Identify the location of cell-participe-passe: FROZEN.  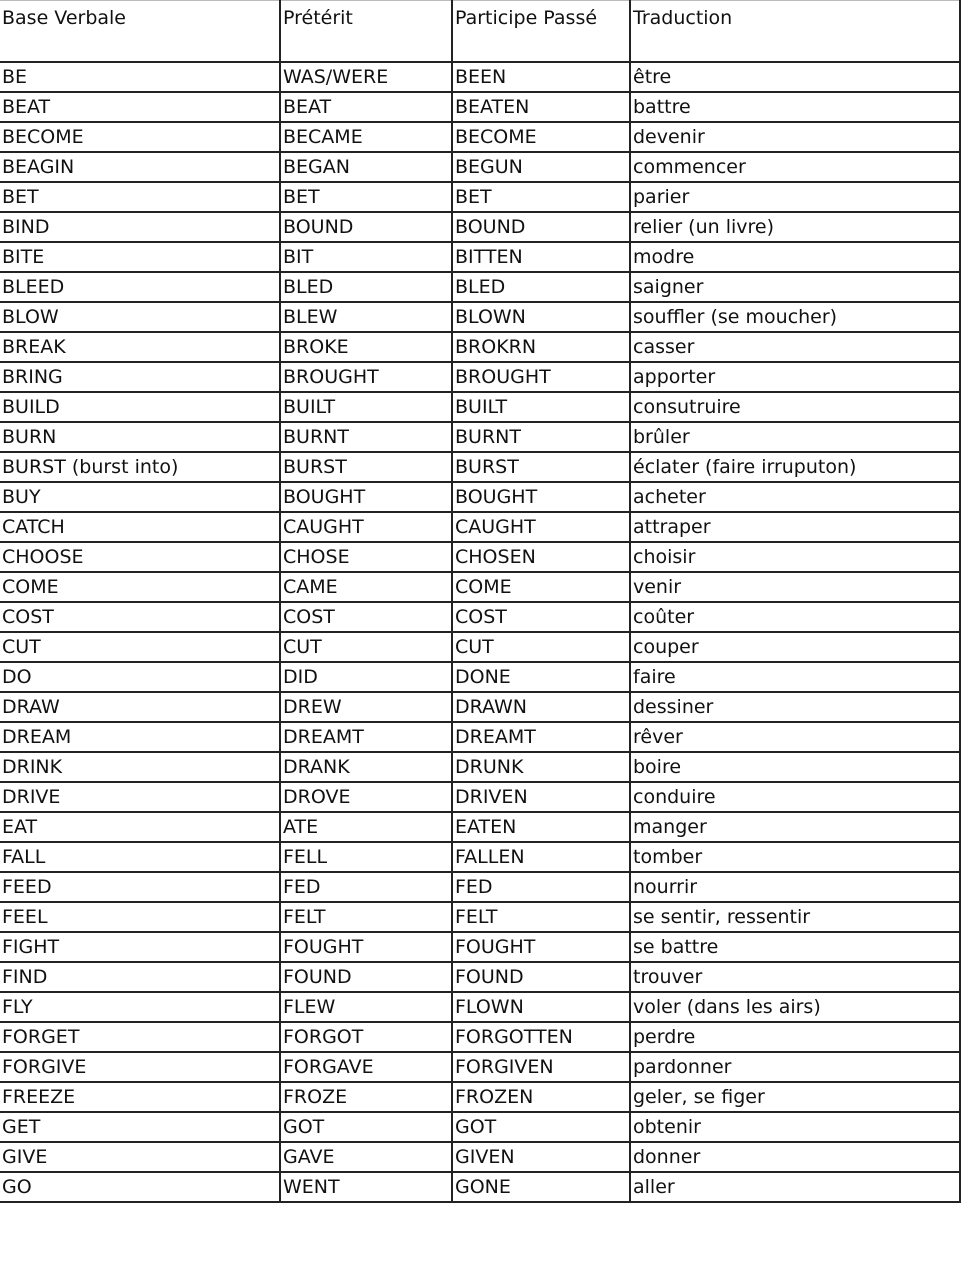
(541, 1097).